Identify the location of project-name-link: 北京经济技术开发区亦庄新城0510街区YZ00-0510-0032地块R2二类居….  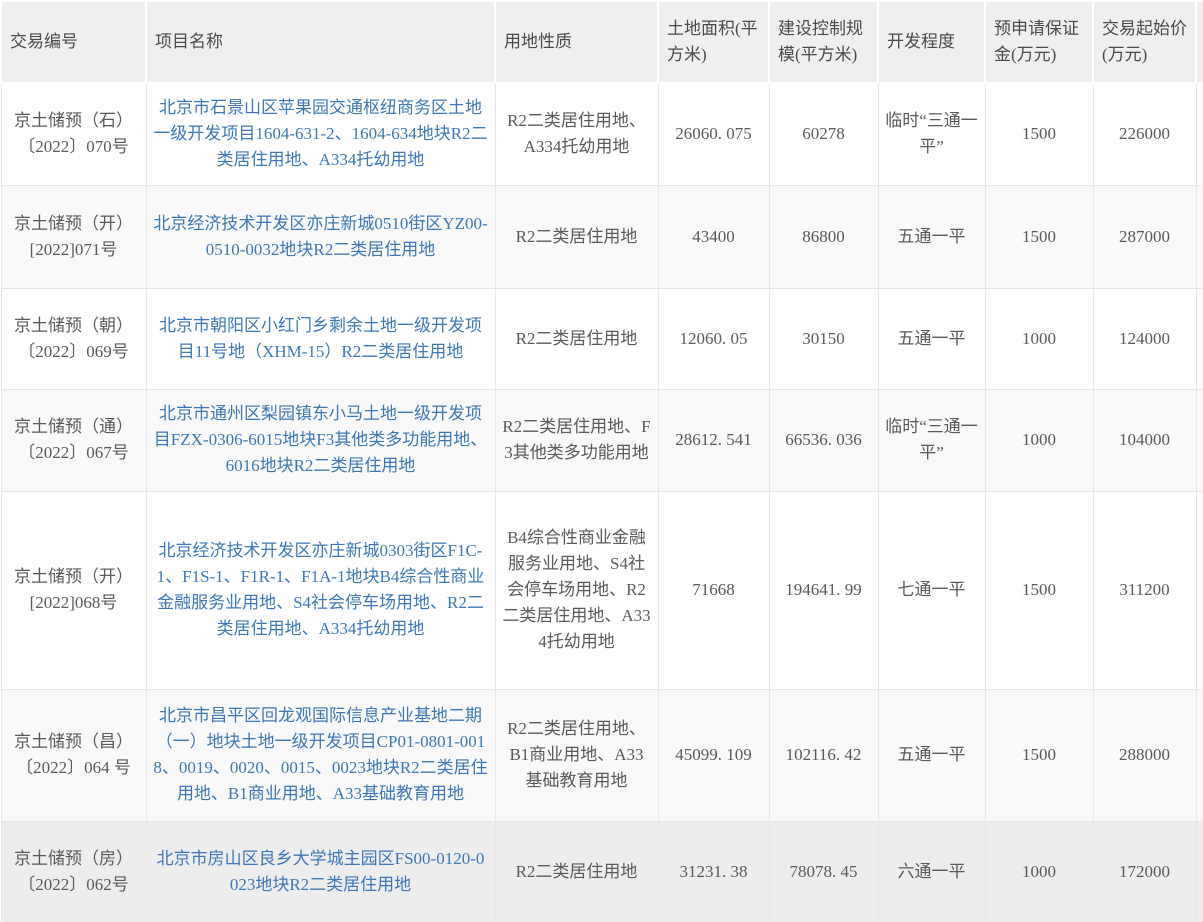
(320, 236).